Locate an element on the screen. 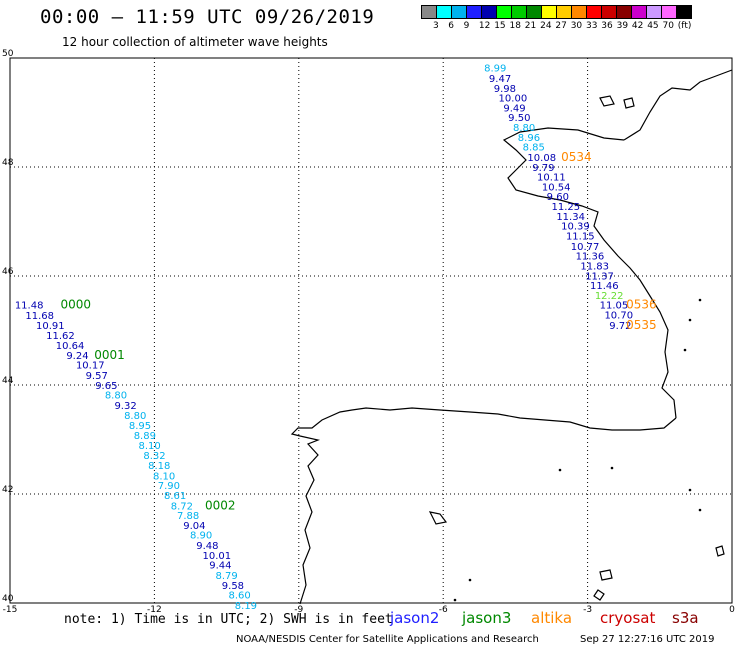  y-tick-label: 44 is located at coordinates (8, 381).